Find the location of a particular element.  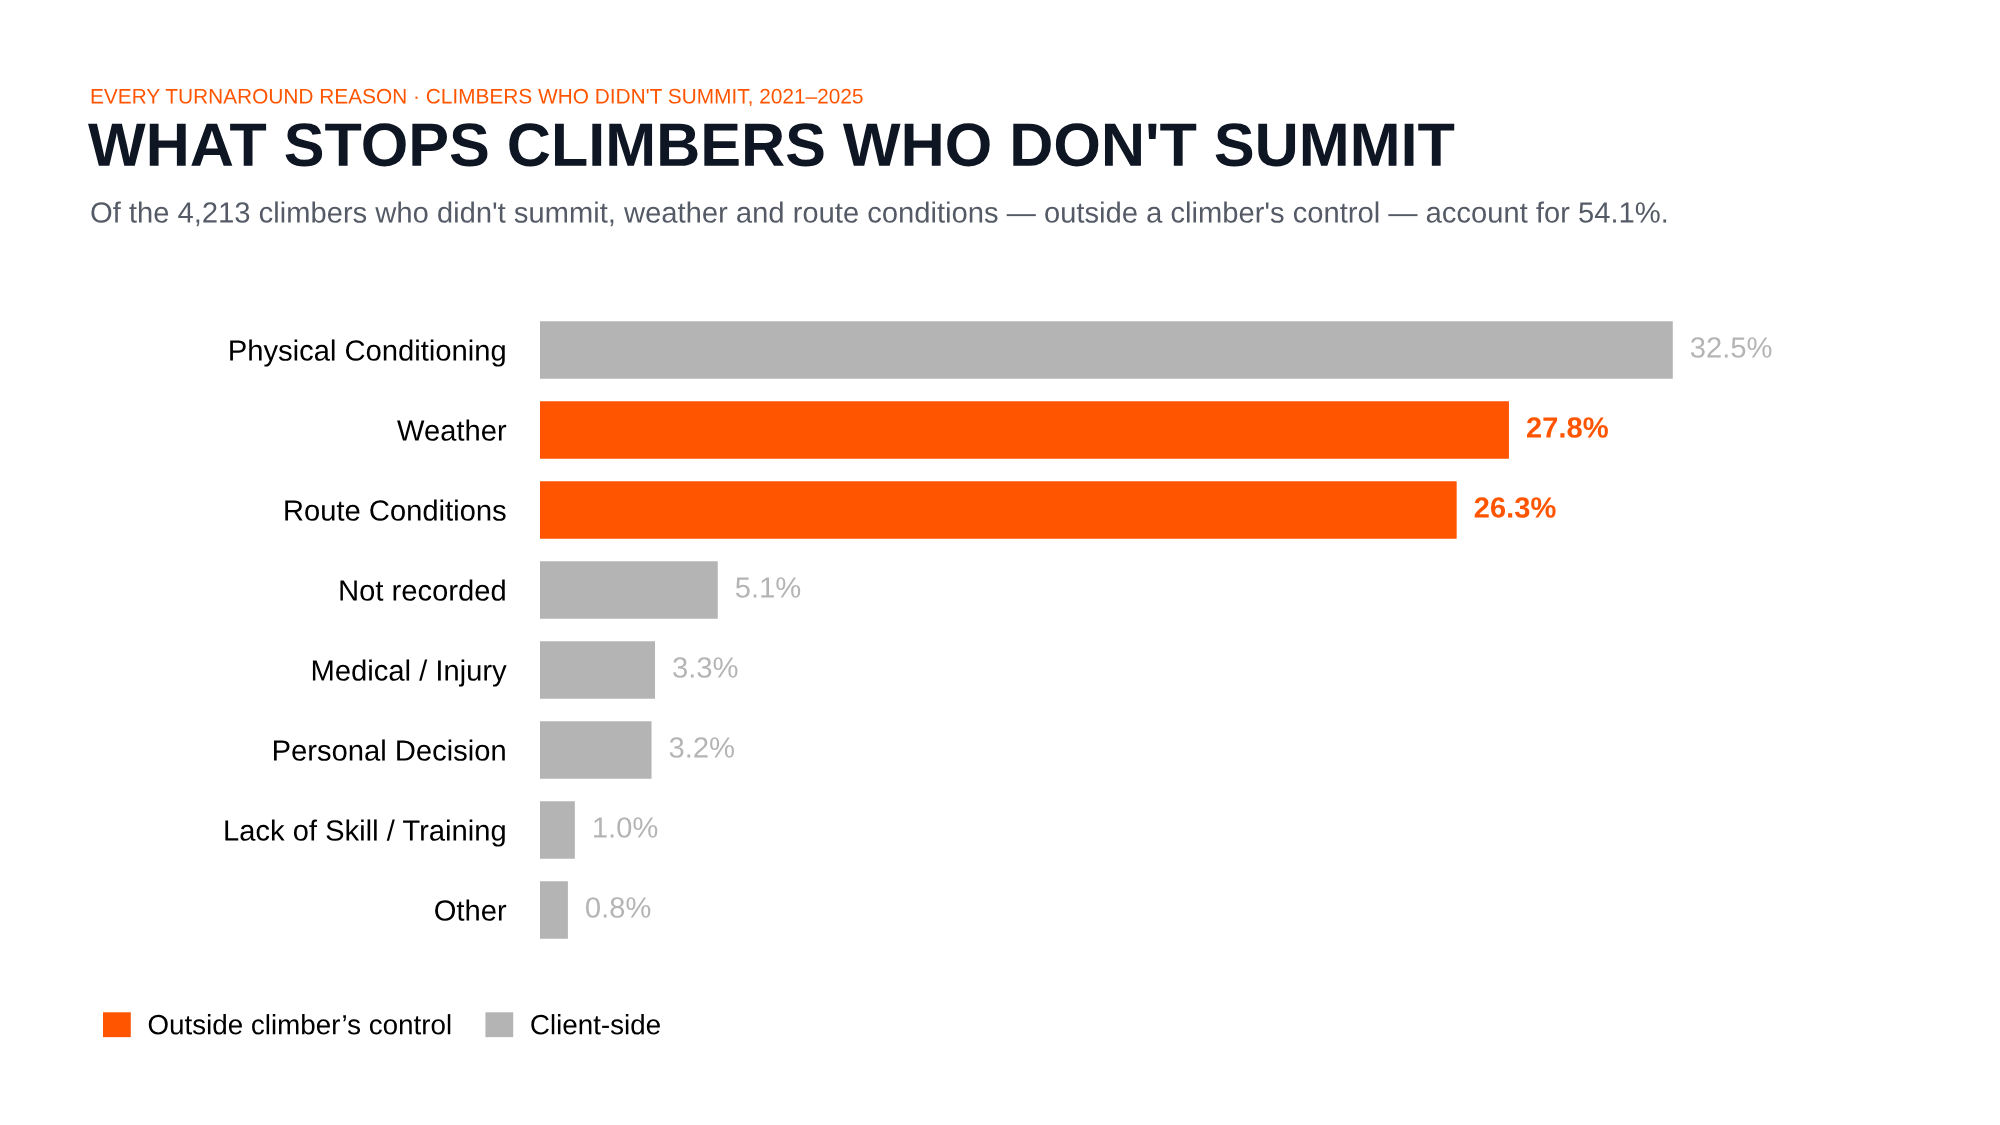

chart-title: WHAT STOPS CLIMBERS WHO DON'T SUMMIT is located at coordinates (771, 145).